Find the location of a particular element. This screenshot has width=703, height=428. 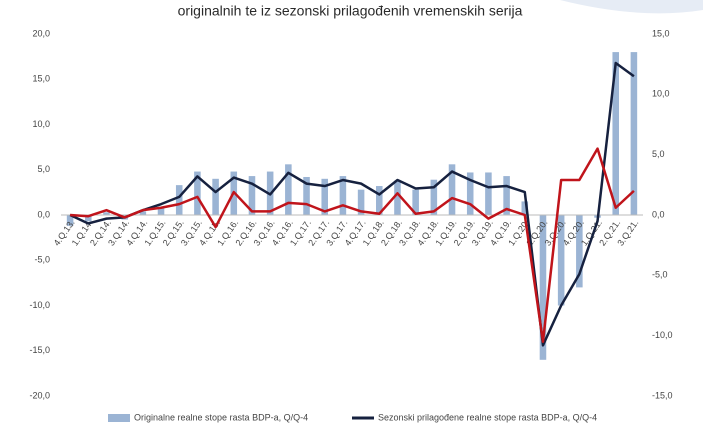

y2-tick-label: 0,0 is located at coordinates (658, 214).